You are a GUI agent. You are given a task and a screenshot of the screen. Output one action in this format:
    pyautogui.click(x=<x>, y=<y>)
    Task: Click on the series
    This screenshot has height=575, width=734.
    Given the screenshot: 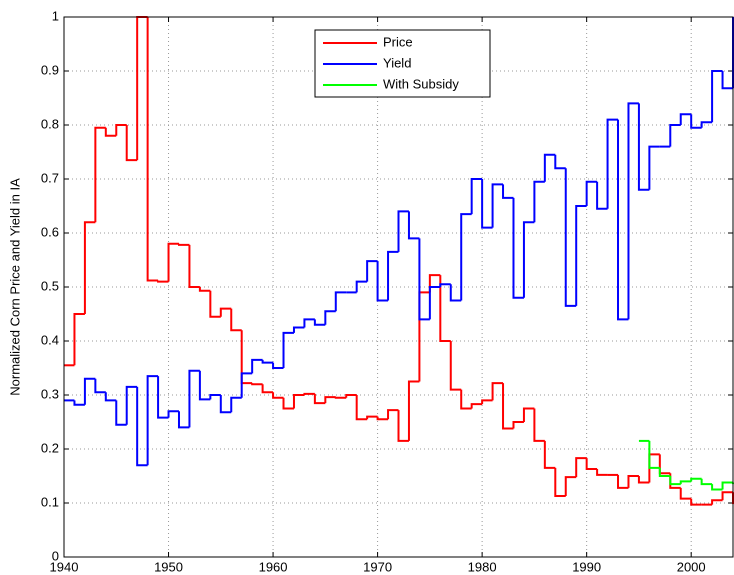 What is the action you would take?
    pyautogui.click(x=686, y=465)
    